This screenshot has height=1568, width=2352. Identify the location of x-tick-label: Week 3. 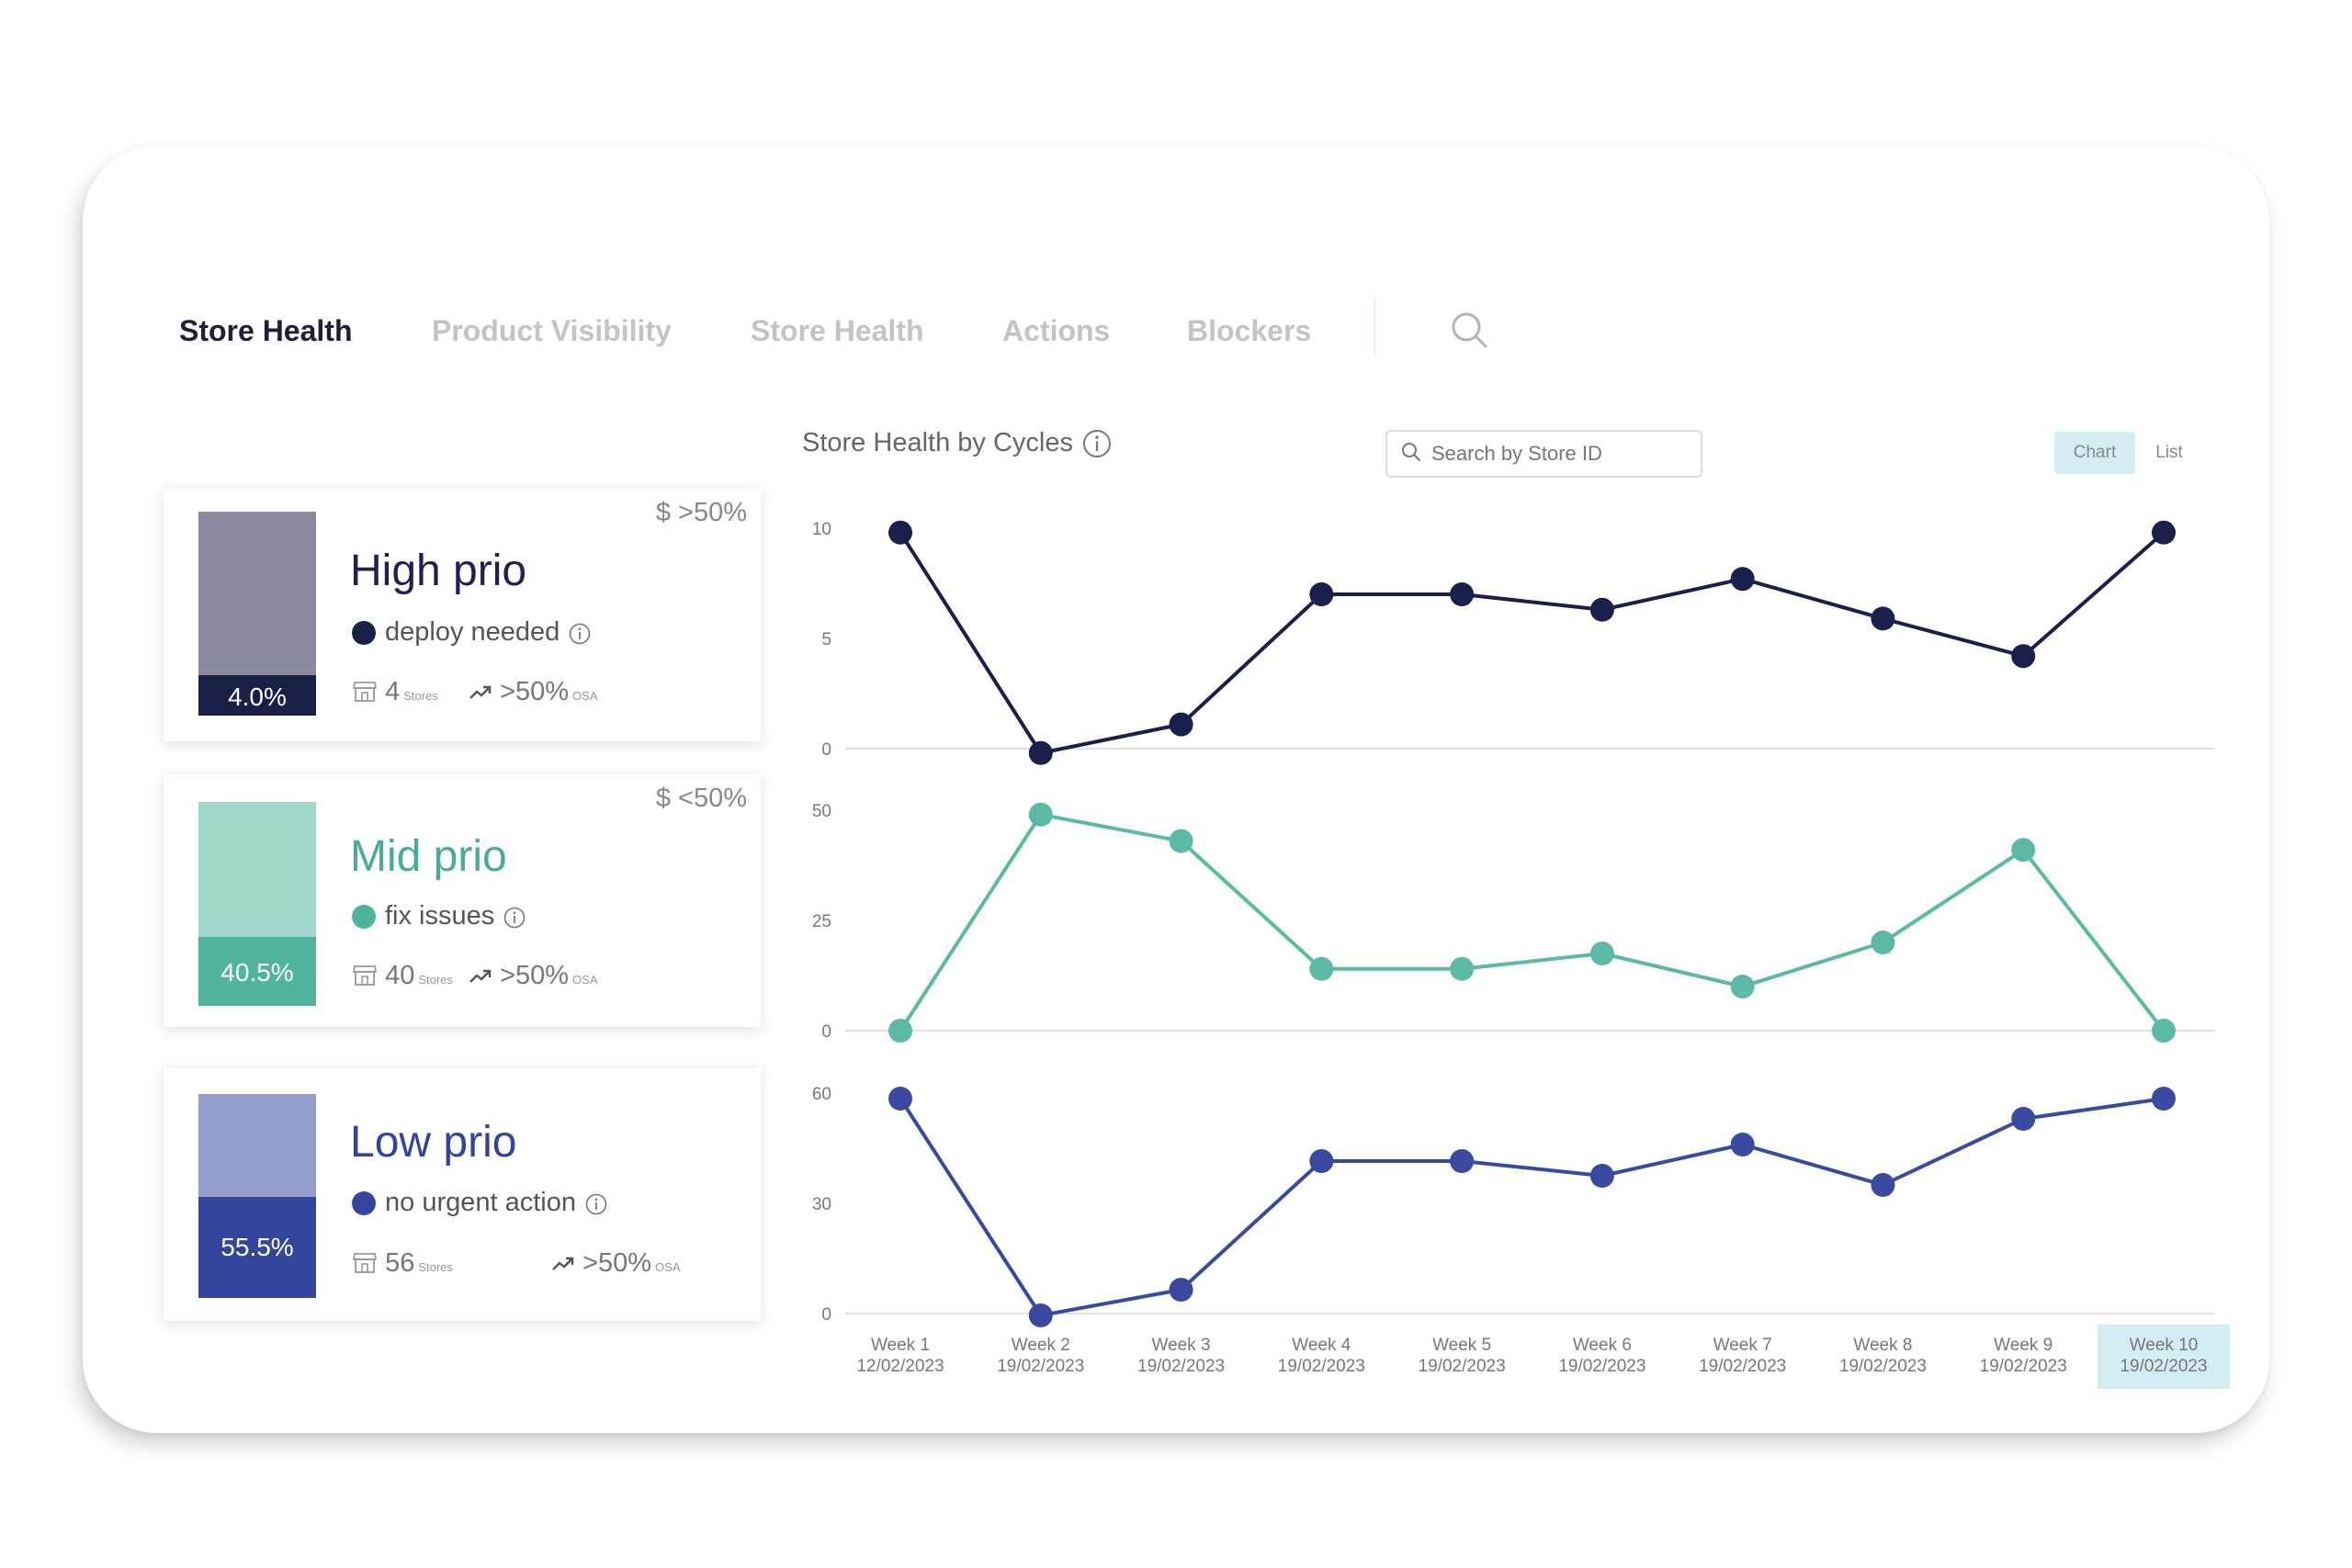
(1181, 1346).